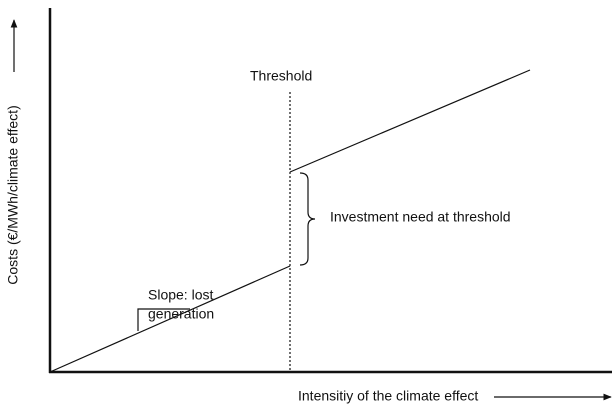  I want to click on investment-label: Investment need at threshold, so click(420, 217).